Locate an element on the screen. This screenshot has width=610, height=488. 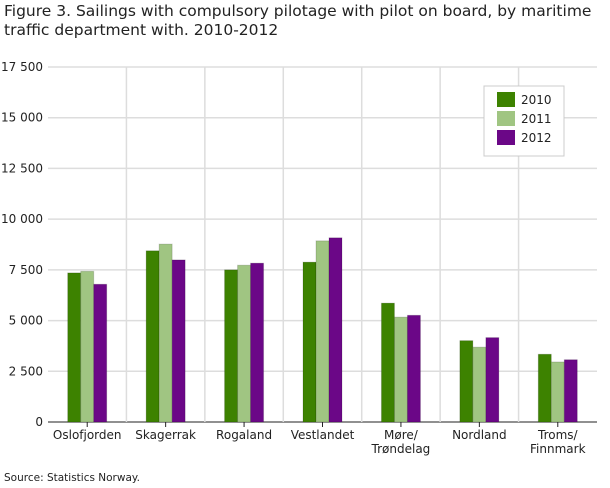
legend-label: 2011 is located at coordinates (536, 119).